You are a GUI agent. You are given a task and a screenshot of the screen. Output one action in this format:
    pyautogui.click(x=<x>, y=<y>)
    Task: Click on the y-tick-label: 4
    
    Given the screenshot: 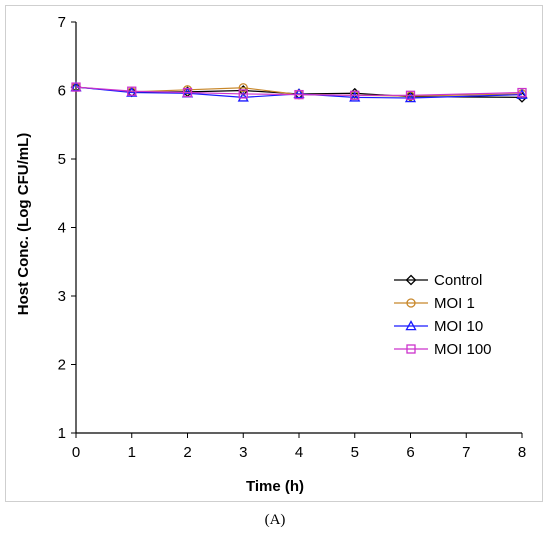 What is the action you would take?
    pyautogui.click(x=62, y=228)
    